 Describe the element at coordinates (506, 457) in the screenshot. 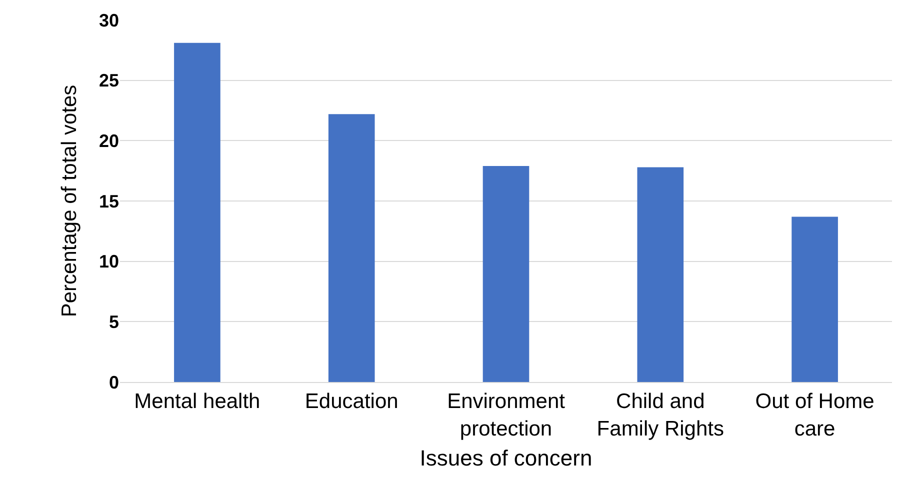

I see `x-axis-title: Issues of concern` at that location.